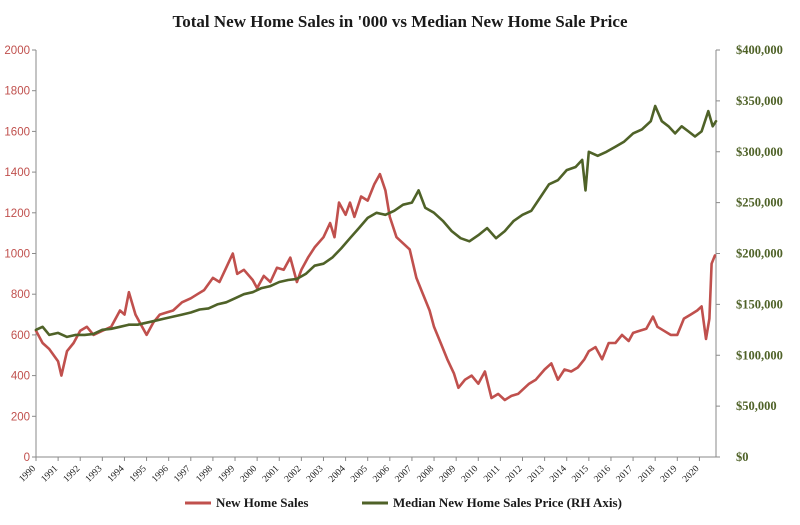 The image size is (800, 525). Describe the element at coordinates (536, 474) in the screenshot. I see `x-tick-label: 2013` at that location.